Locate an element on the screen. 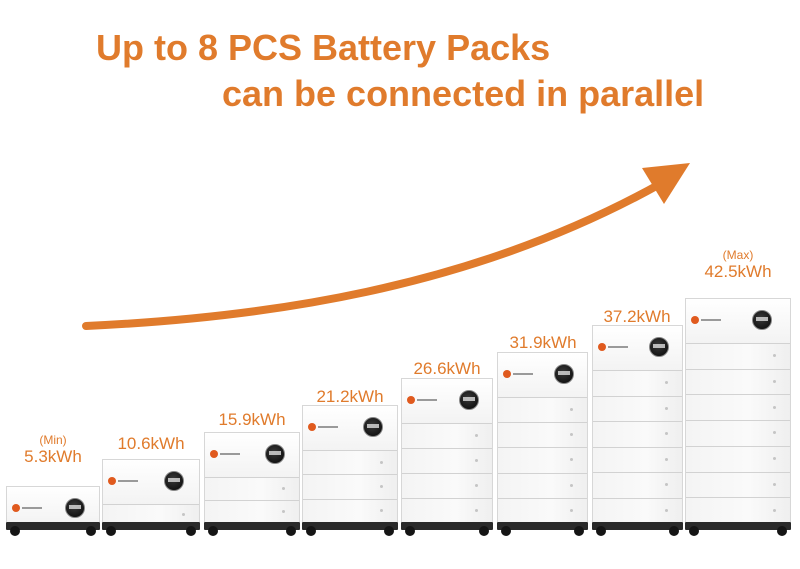 The height and width of the screenshot is (569, 800). capacity-value: 31.9kWh is located at coordinates (543, 342).